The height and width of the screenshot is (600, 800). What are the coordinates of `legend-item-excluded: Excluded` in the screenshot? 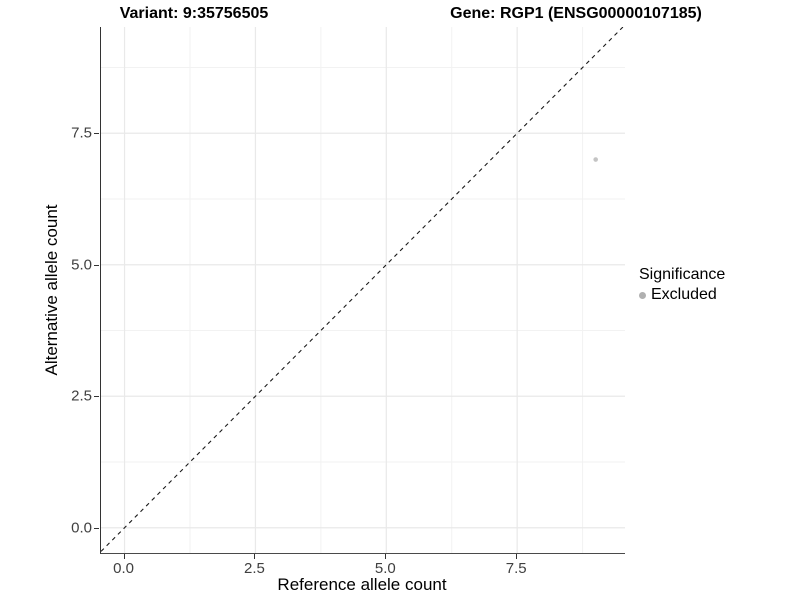 It's located at (682, 295).